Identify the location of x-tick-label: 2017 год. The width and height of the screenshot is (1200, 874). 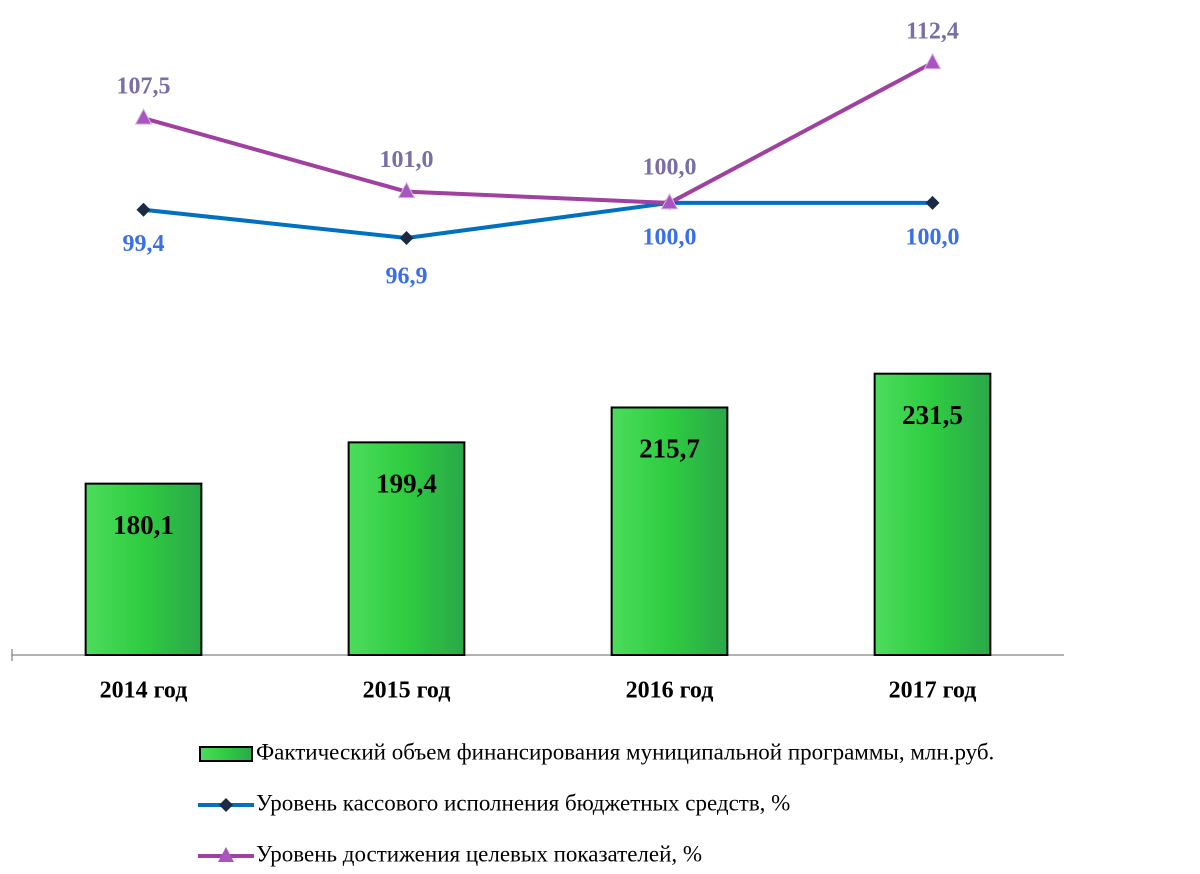
(933, 691).